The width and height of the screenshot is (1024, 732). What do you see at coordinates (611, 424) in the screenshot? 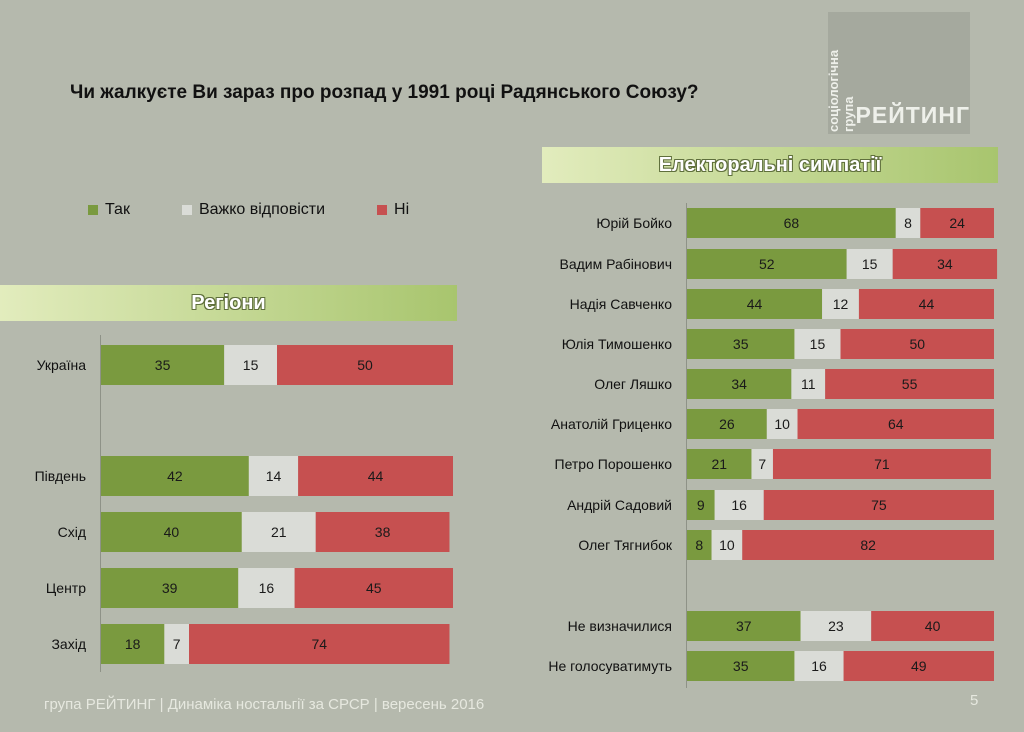
I see `electoral-category-label: Анатолій Гриценко` at bounding box center [611, 424].